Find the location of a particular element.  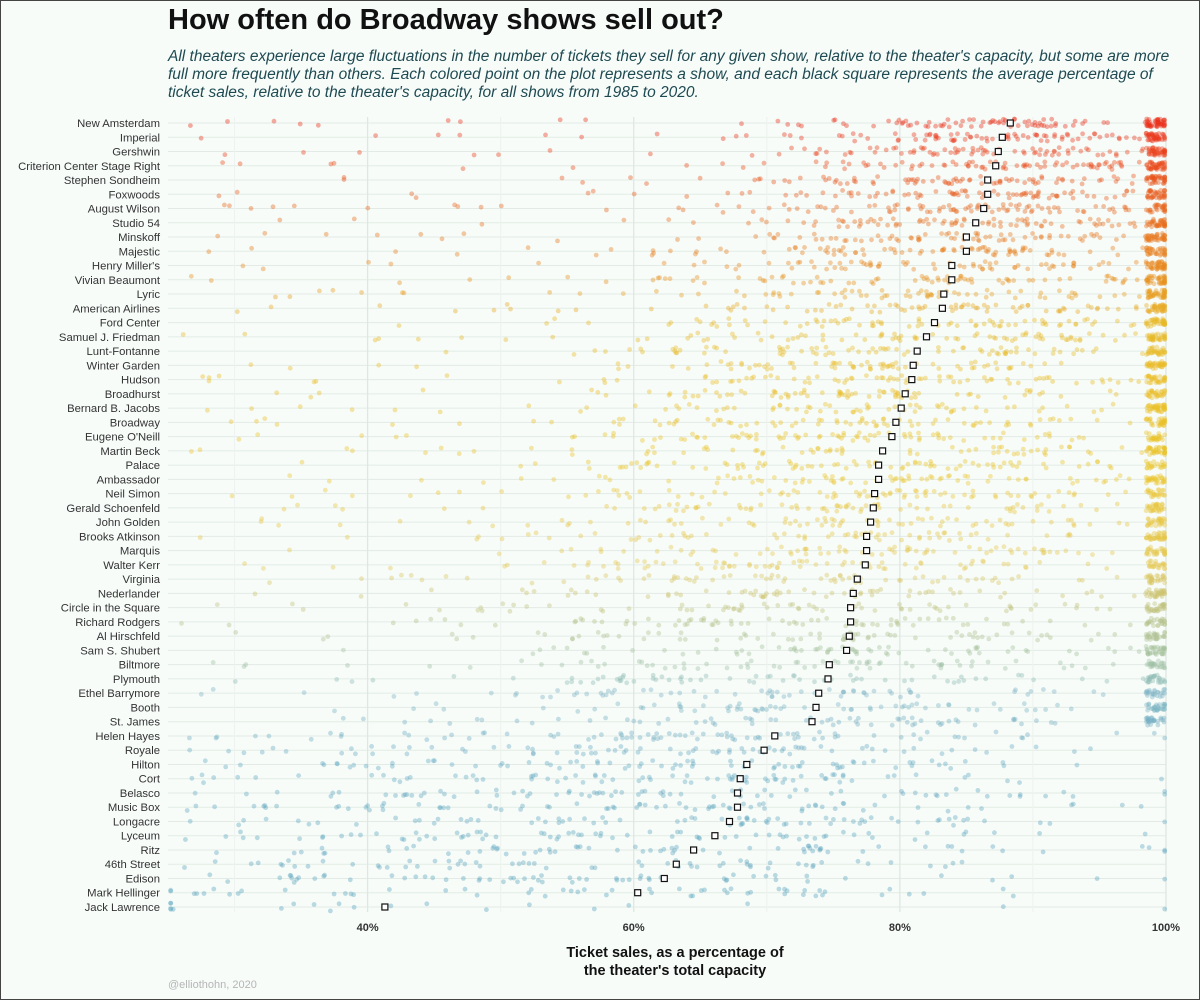

theater-points is located at coordinates (754, 180).